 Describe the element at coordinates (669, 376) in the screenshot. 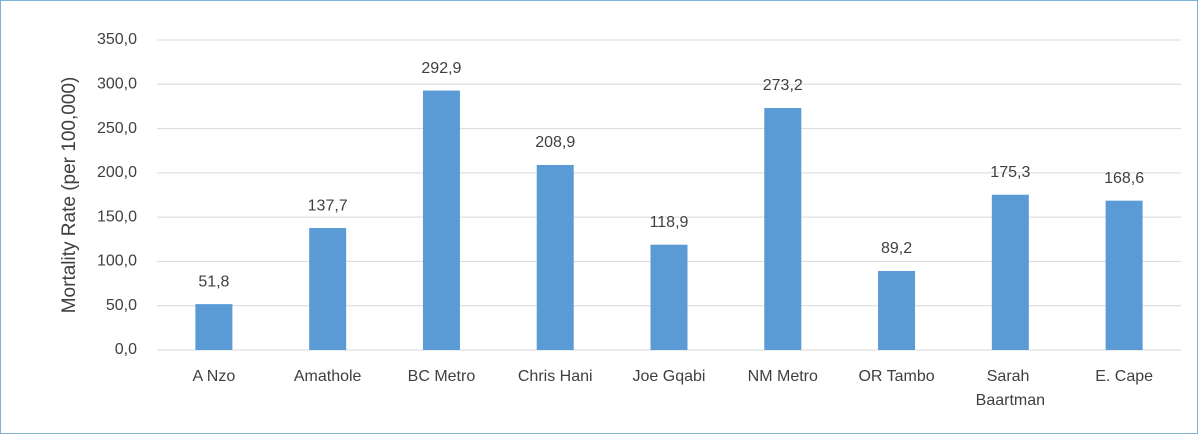

I see `x-tick-label: Joe Gqabi` at that location.